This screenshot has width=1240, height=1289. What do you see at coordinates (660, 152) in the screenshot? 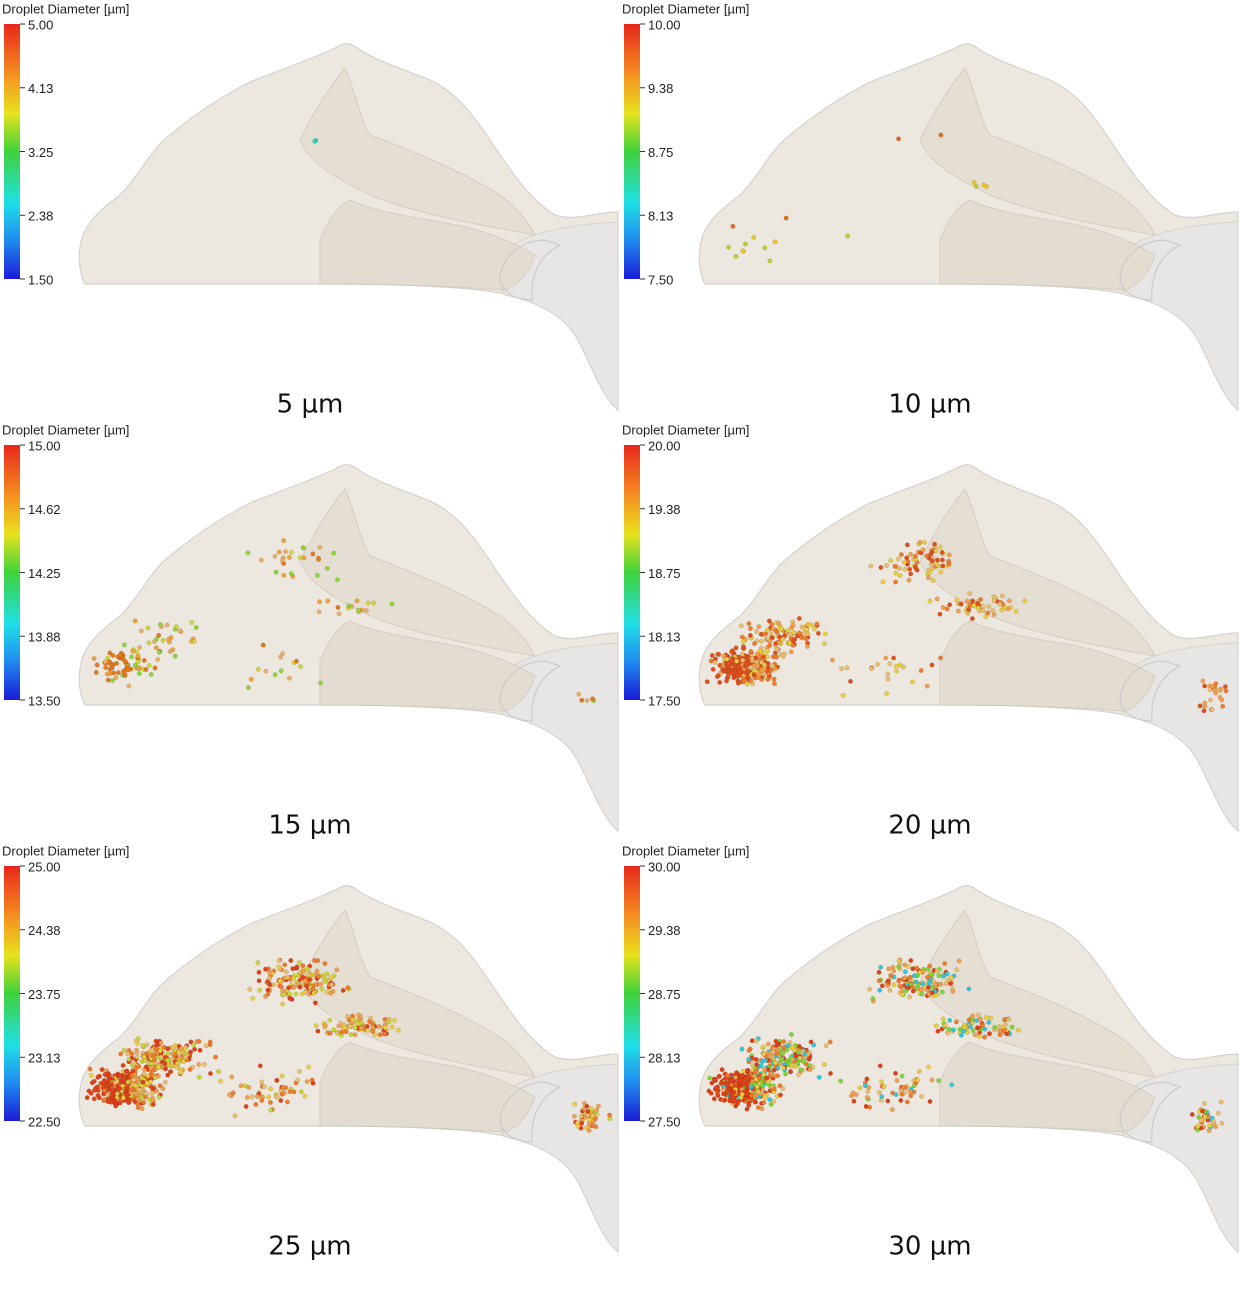
I see `tick-label: 8.75` at bounding box center [660, 152].